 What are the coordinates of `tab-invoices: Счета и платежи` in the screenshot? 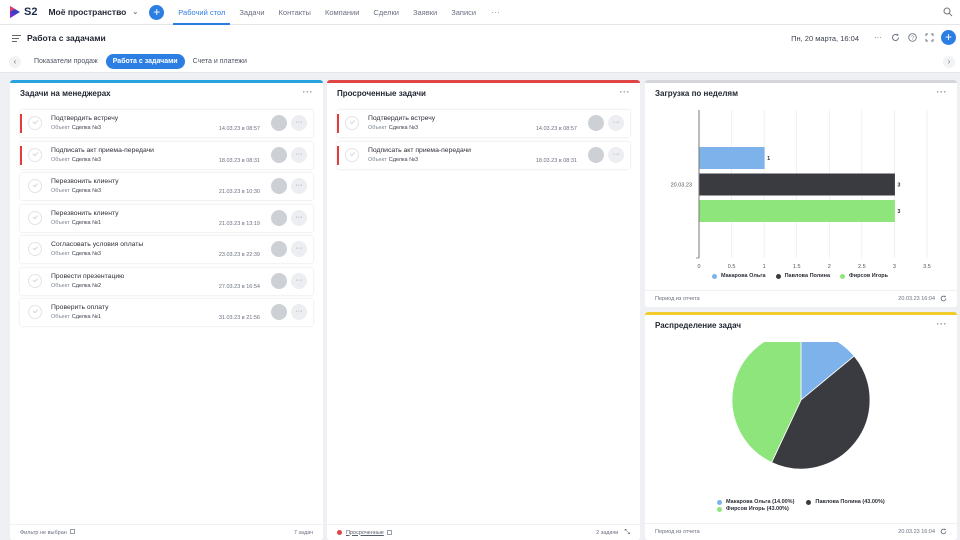 It's located at (219, 61).